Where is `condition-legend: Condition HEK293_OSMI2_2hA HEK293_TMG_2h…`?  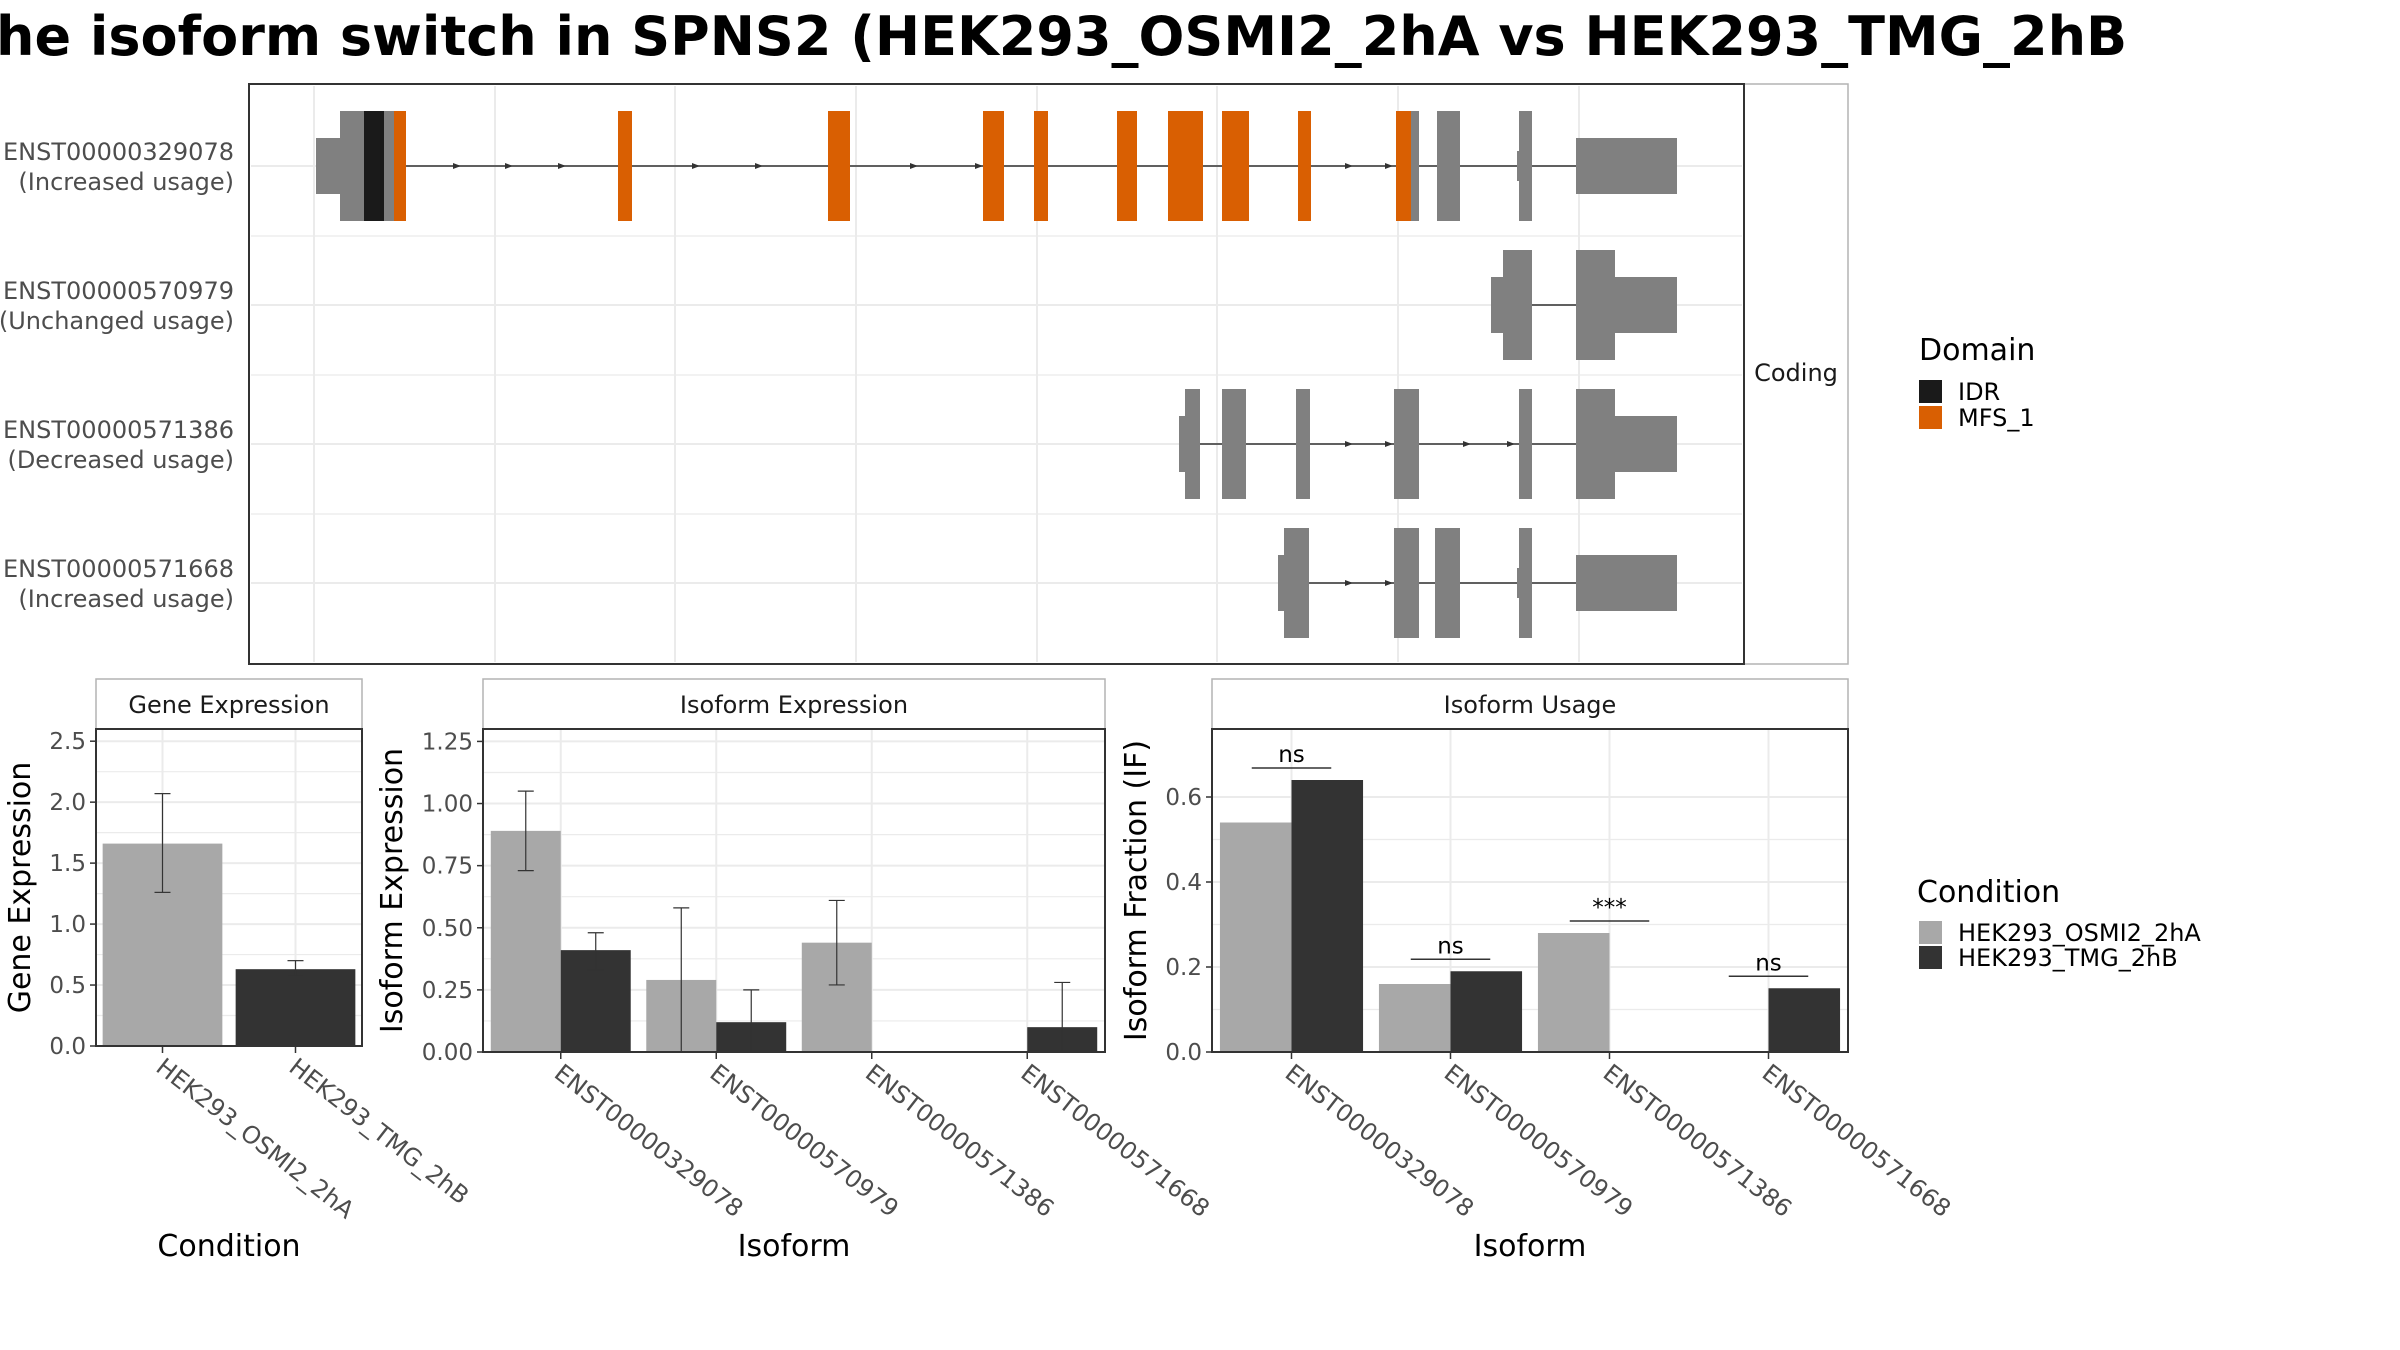
condition-legend: Condition HEK293_OSMI2_2hA HEK293_TMG_2h… is located at coordinates (2059, 923).